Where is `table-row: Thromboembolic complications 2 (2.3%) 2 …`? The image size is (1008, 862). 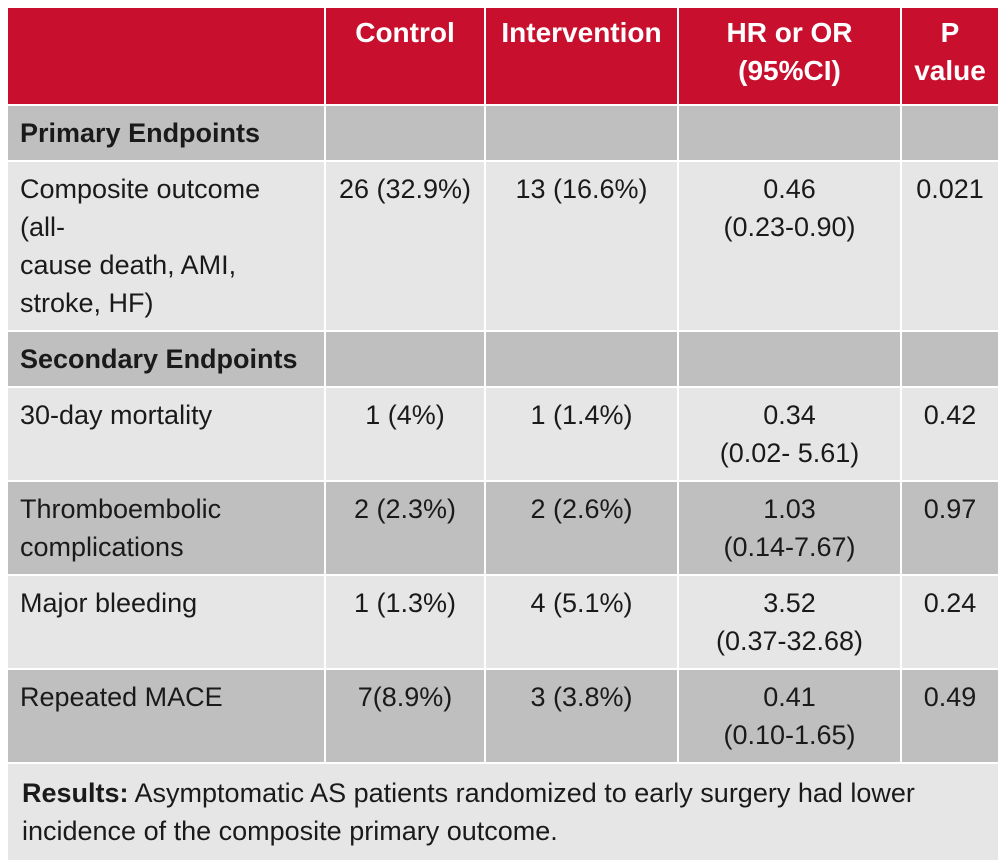 table-row: Thromboembolic complications 2 (2.3%) 2 … is located at coordinates (503, 528).